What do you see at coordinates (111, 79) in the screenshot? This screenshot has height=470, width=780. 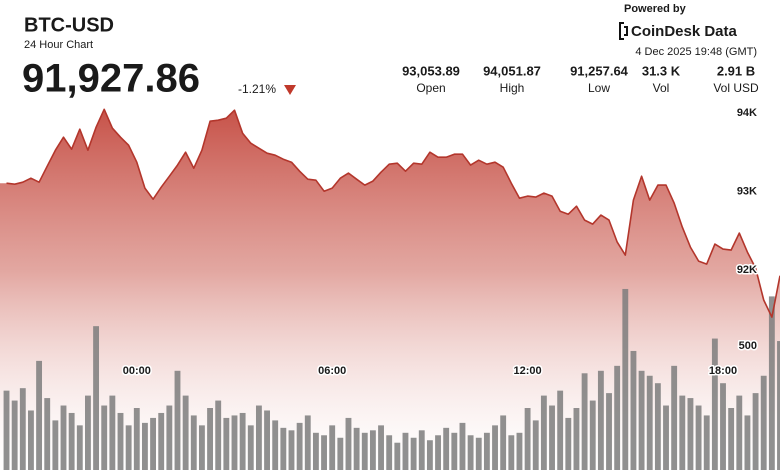 I see `last-price: 91,927.86` at bounding box center [111, 79].